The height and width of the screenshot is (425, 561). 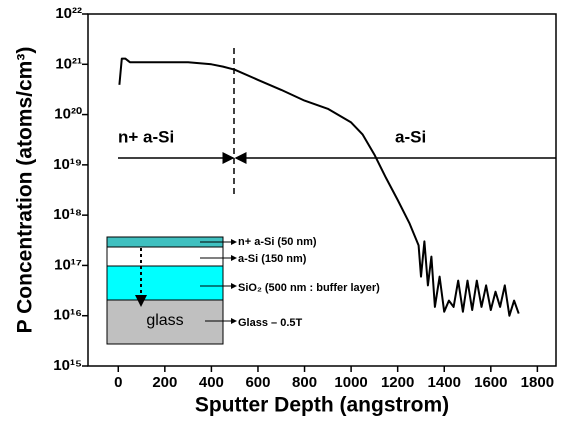 What do you see at coordinates (257, 382) in the screenshot?
I see `x-tick-label: 600` at bounding box center [257, 382].